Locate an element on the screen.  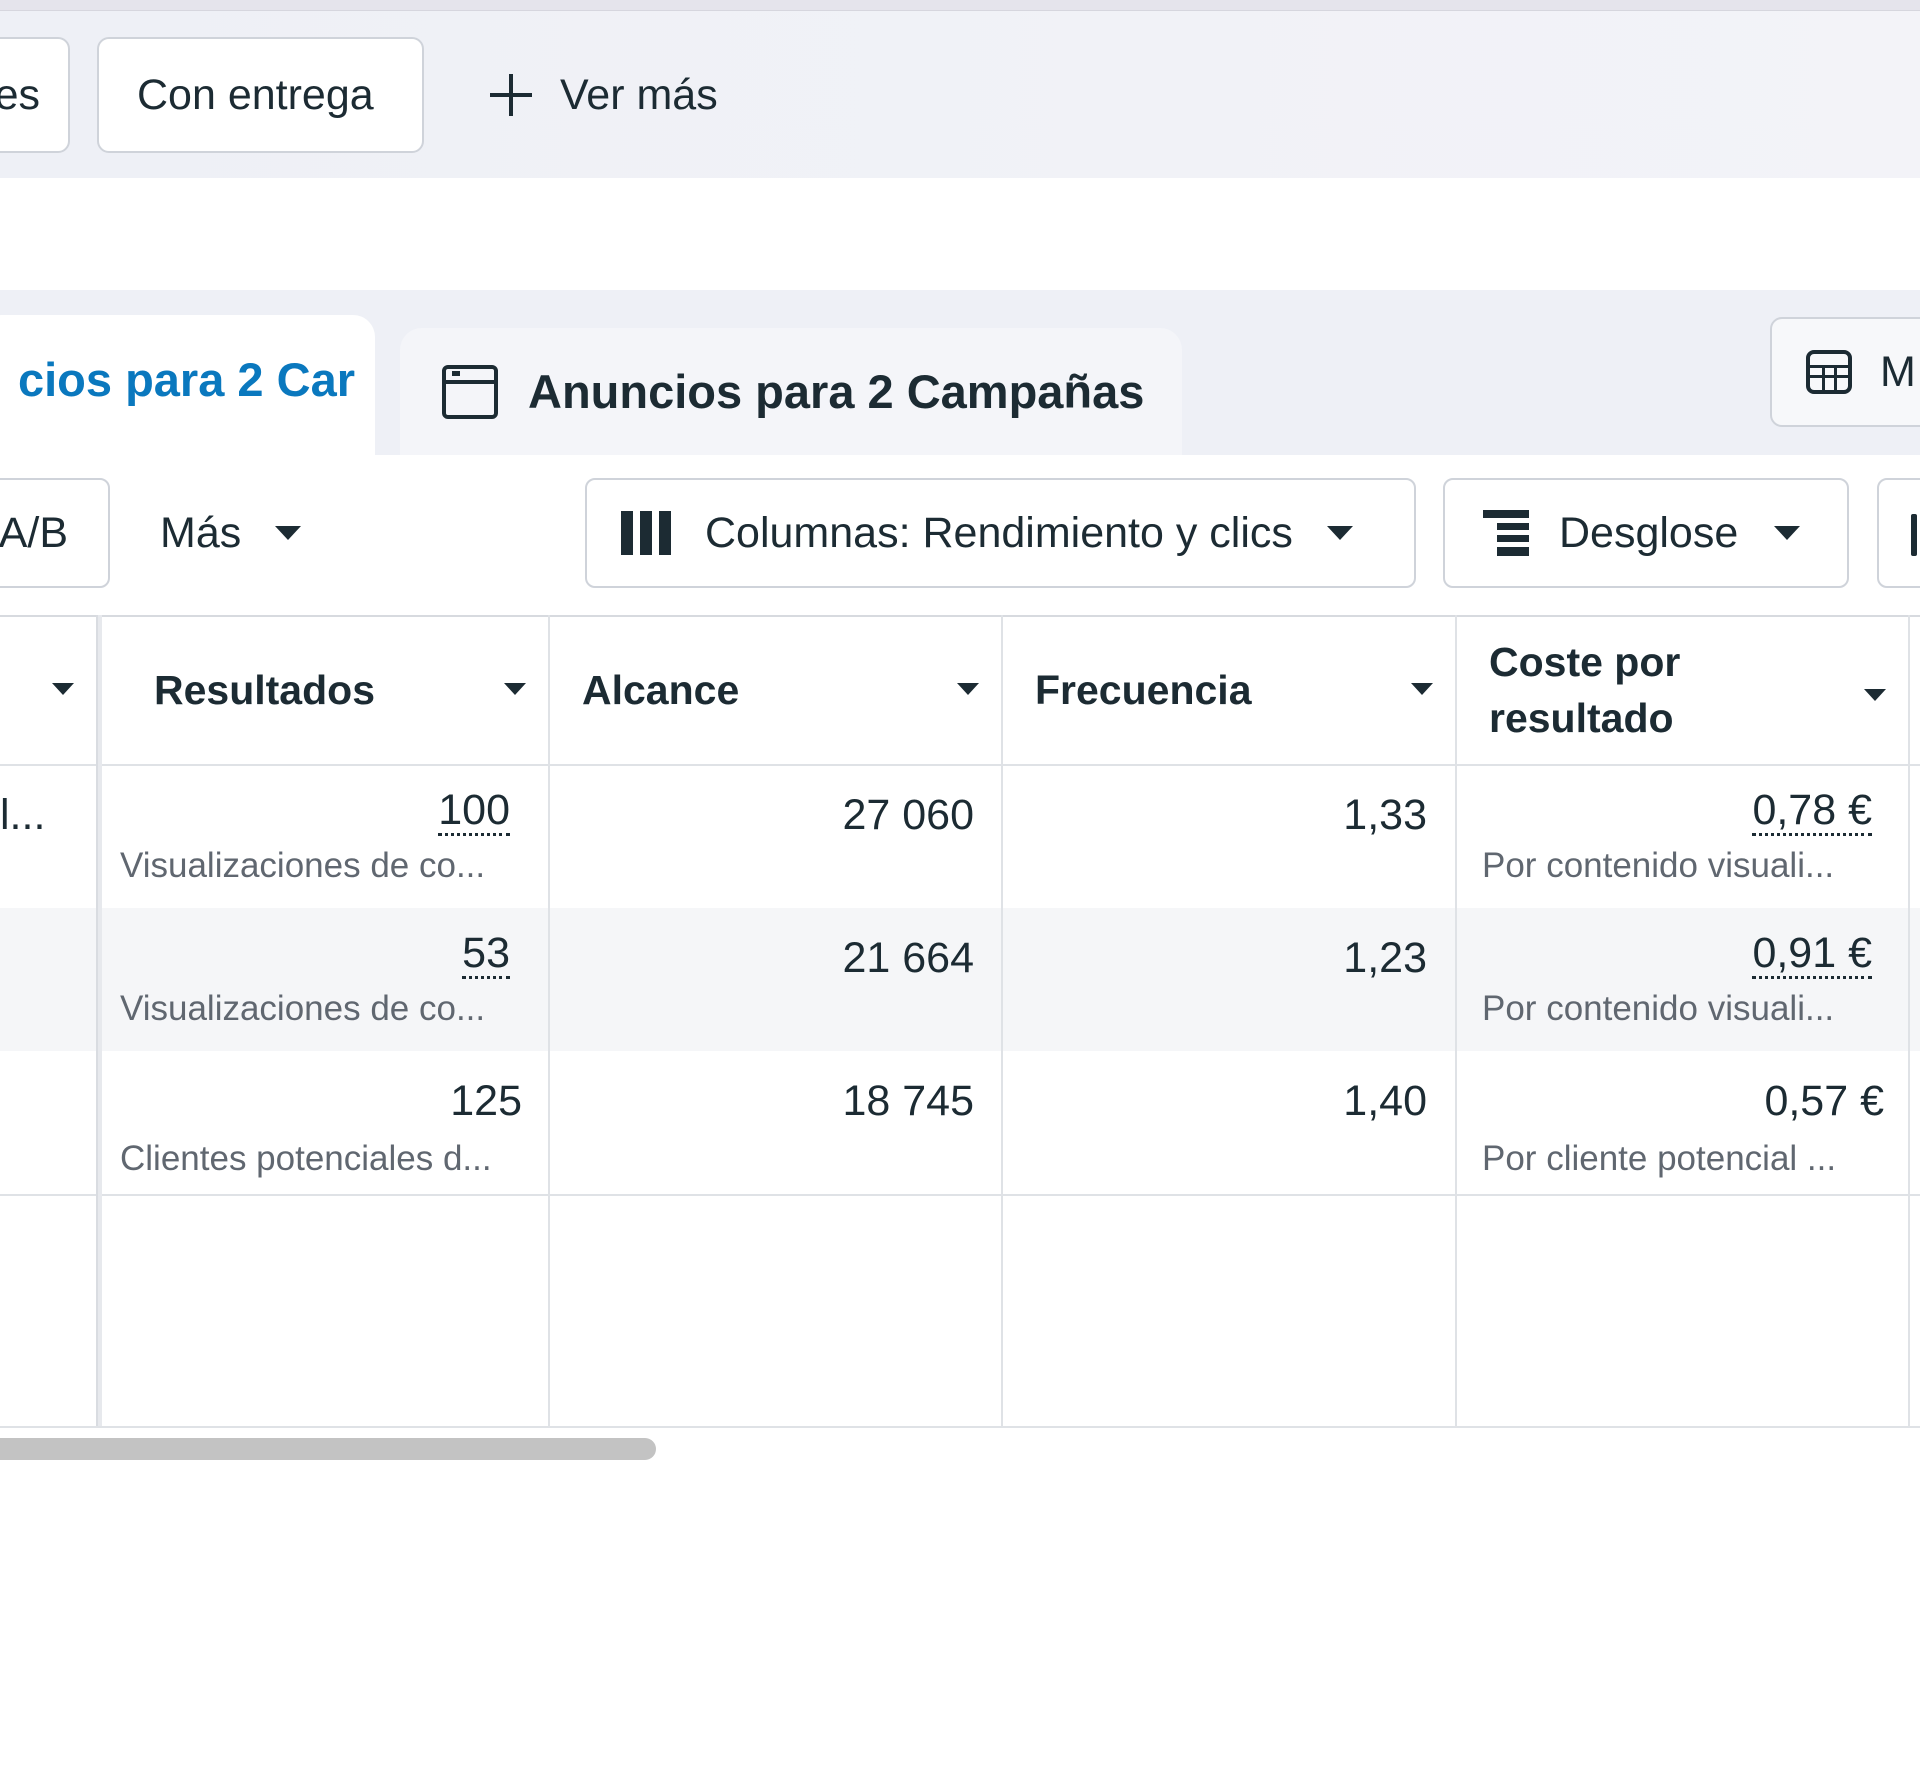
tab-ad-sets-label: cios para 2 Car is located at coordinates (186, 379).